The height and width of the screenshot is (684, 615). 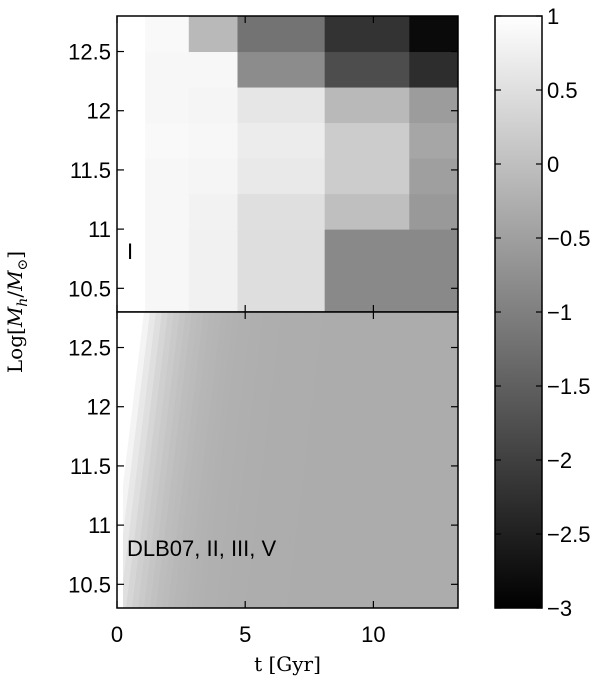 What do you see at coordinates (568, 238) in the screenshot?
I see `colorbar-tick-label: −0.5` at bounding box center [568, 238].